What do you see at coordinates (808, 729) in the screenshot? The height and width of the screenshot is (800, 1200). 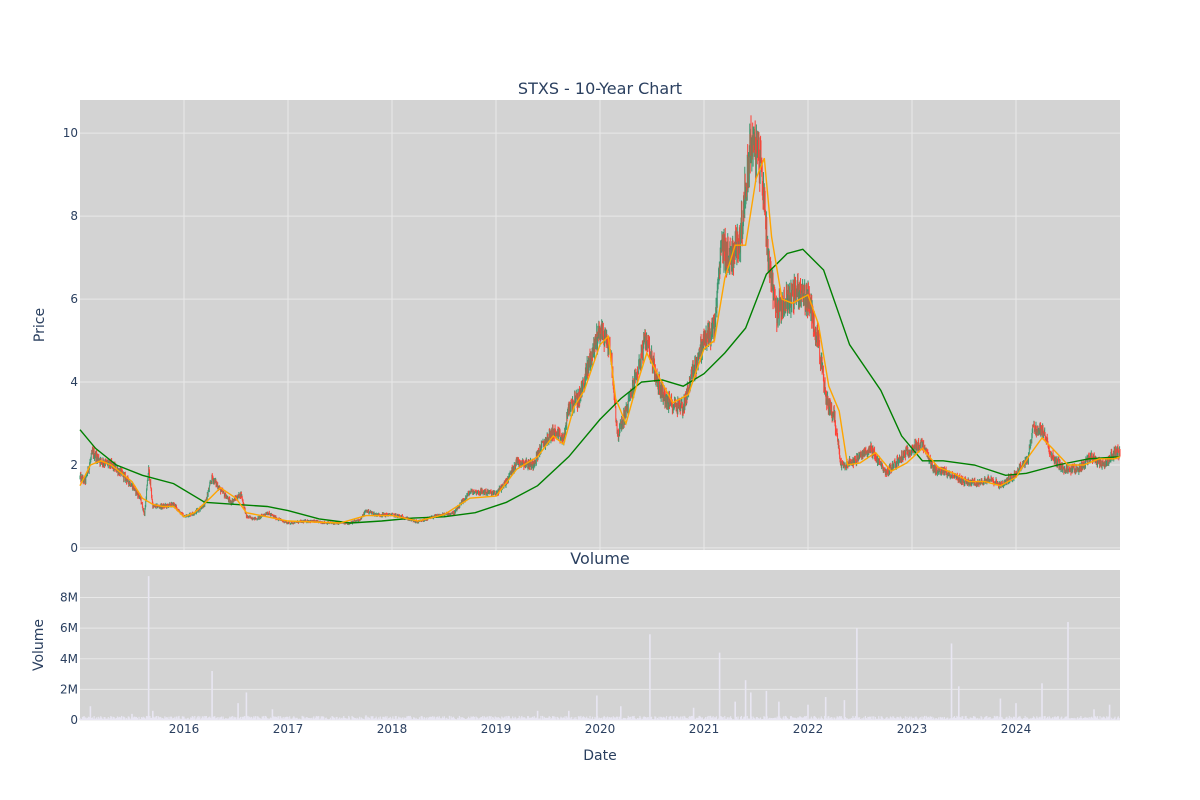 I see `x-tick-label: 2022` at bounding box center [808, 729].